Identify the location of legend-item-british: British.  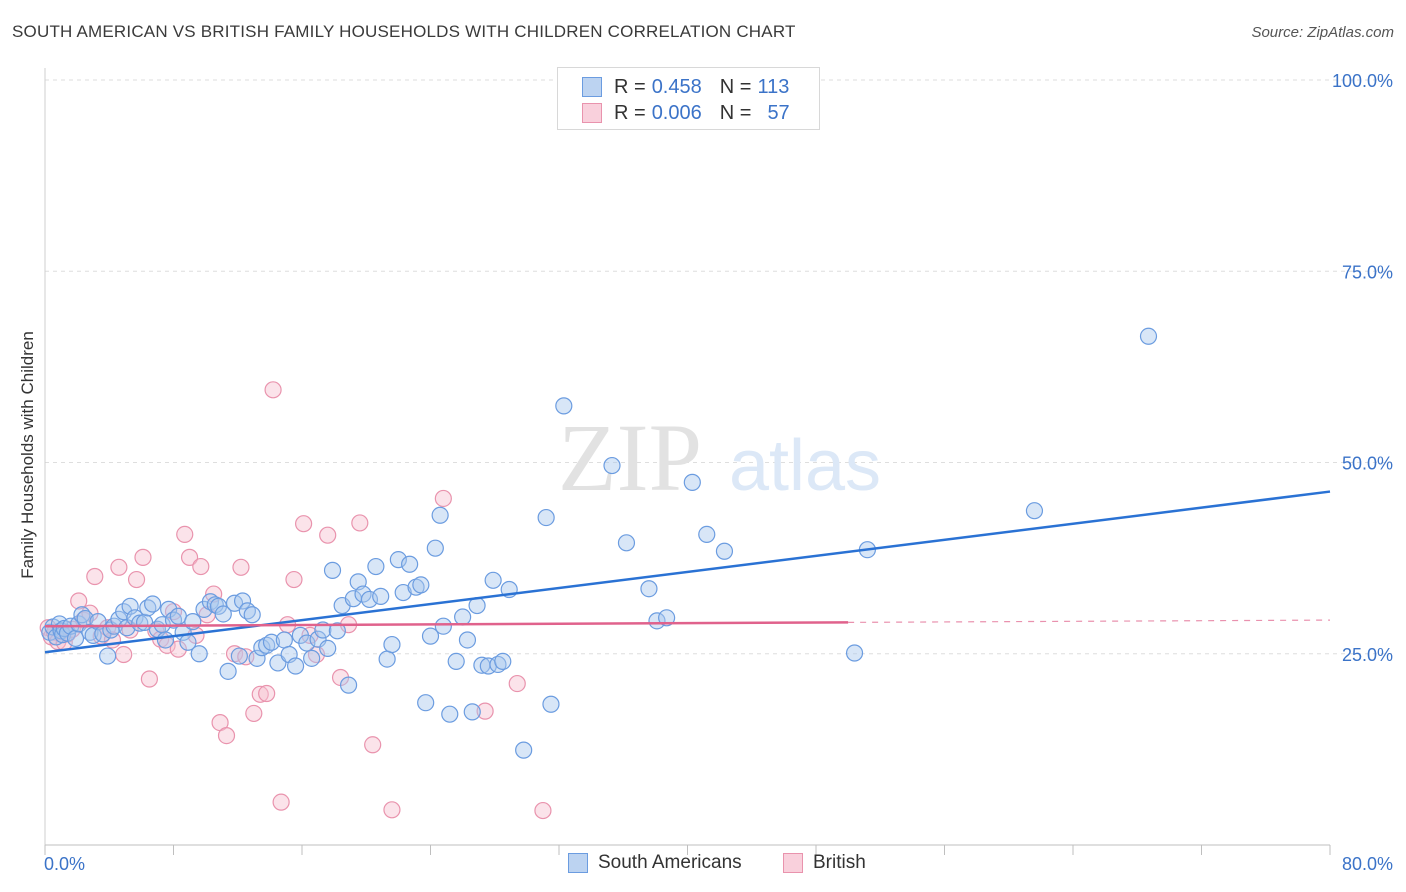
(824, 863).